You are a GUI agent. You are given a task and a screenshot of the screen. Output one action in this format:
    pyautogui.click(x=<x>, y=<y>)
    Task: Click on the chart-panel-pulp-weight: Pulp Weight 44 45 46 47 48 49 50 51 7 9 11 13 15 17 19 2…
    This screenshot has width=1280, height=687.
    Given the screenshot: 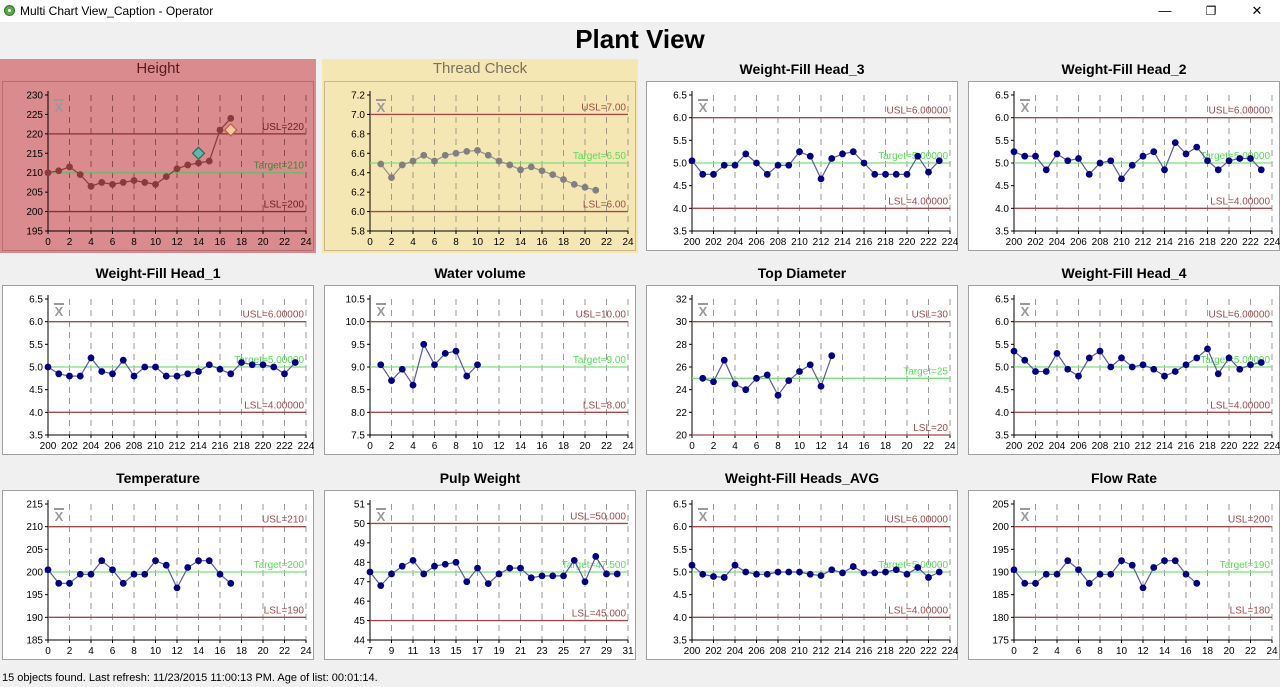 What is the action you would take?
    pyautogui.click(x=480, y=565)
    